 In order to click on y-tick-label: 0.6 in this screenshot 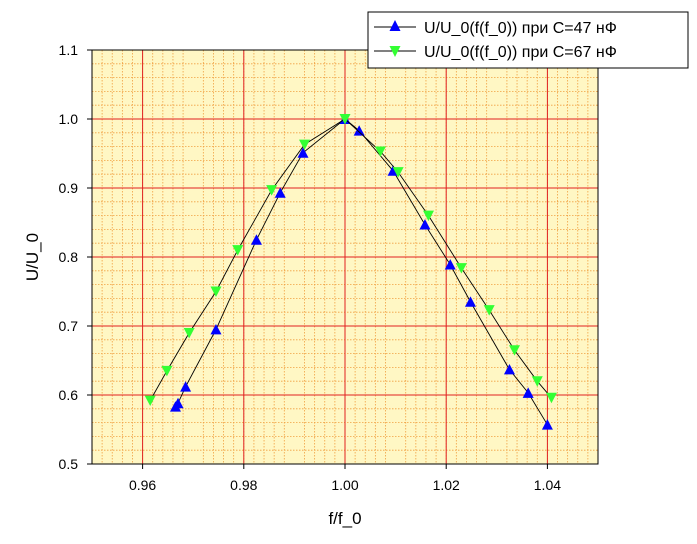, I will do `click(69, 395)`.